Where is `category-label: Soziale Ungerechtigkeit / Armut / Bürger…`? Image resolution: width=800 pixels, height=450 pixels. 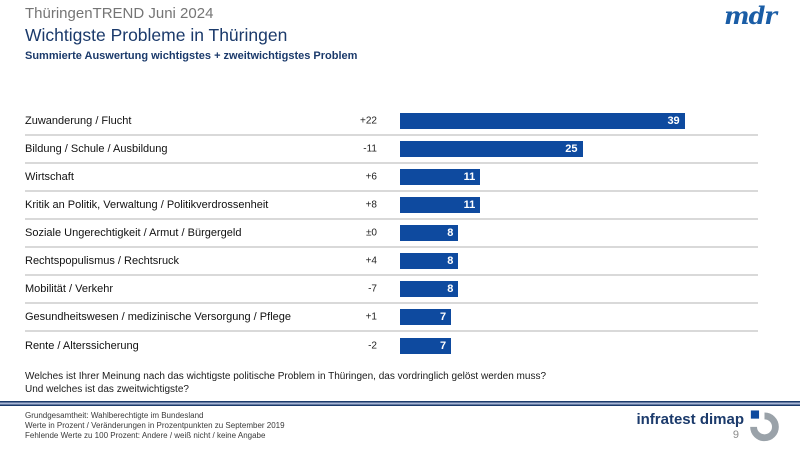
category-label: Soziale Ungerechtigkeit / Armut / Bürger… is located at coordinates (133, 233).